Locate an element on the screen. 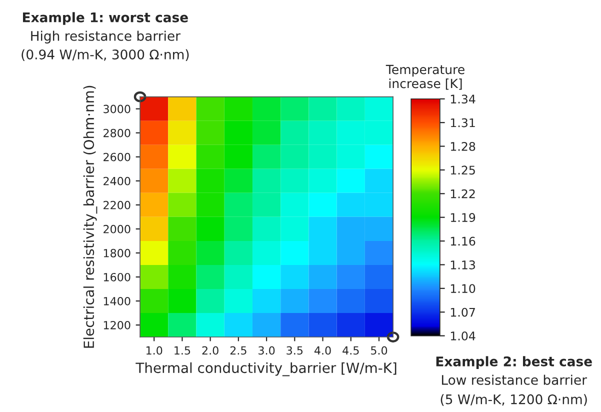 This screenshot has width=601, height=412. color-bar-title: Temperature increase [K] is located at coordinates (425, 77).